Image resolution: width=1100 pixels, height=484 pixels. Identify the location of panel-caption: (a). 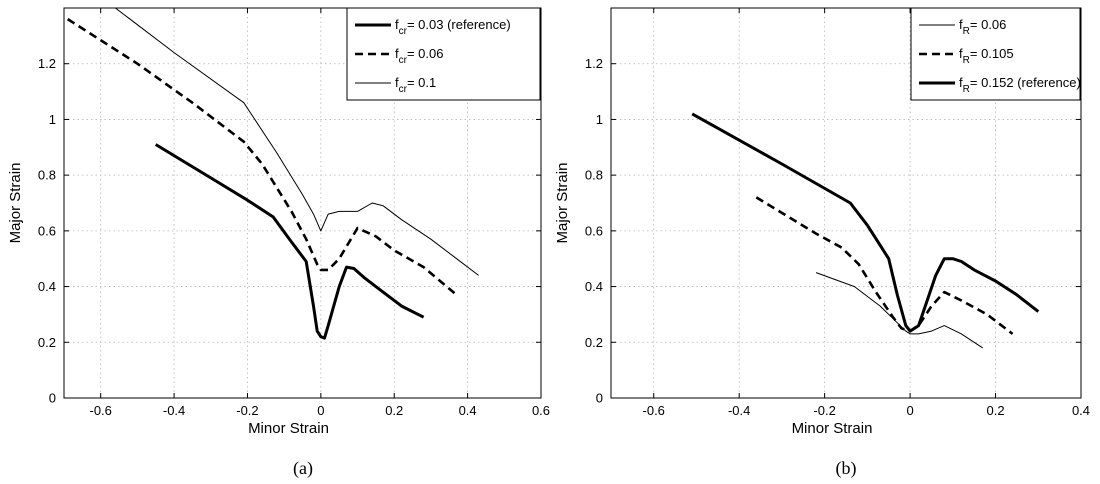
(303, 468).